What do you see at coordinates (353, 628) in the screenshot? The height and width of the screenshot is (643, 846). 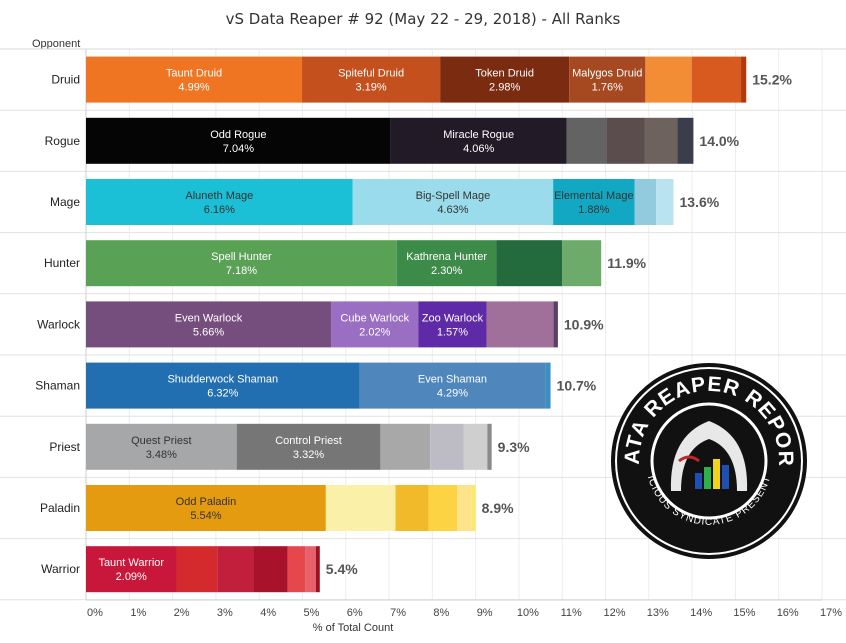 I see `x-axis-title: % of Total Count` at bounding box center [353, 628].